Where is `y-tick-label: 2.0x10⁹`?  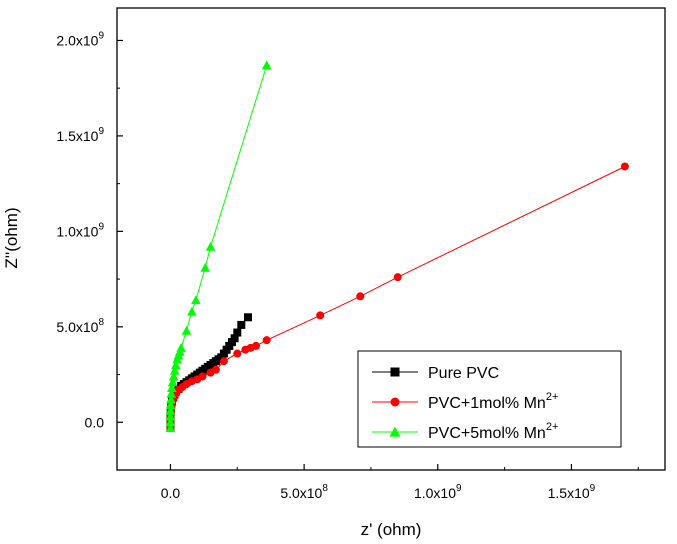
y-tick-label: 2.0x10⁹ is located at coordinates (80, 39).